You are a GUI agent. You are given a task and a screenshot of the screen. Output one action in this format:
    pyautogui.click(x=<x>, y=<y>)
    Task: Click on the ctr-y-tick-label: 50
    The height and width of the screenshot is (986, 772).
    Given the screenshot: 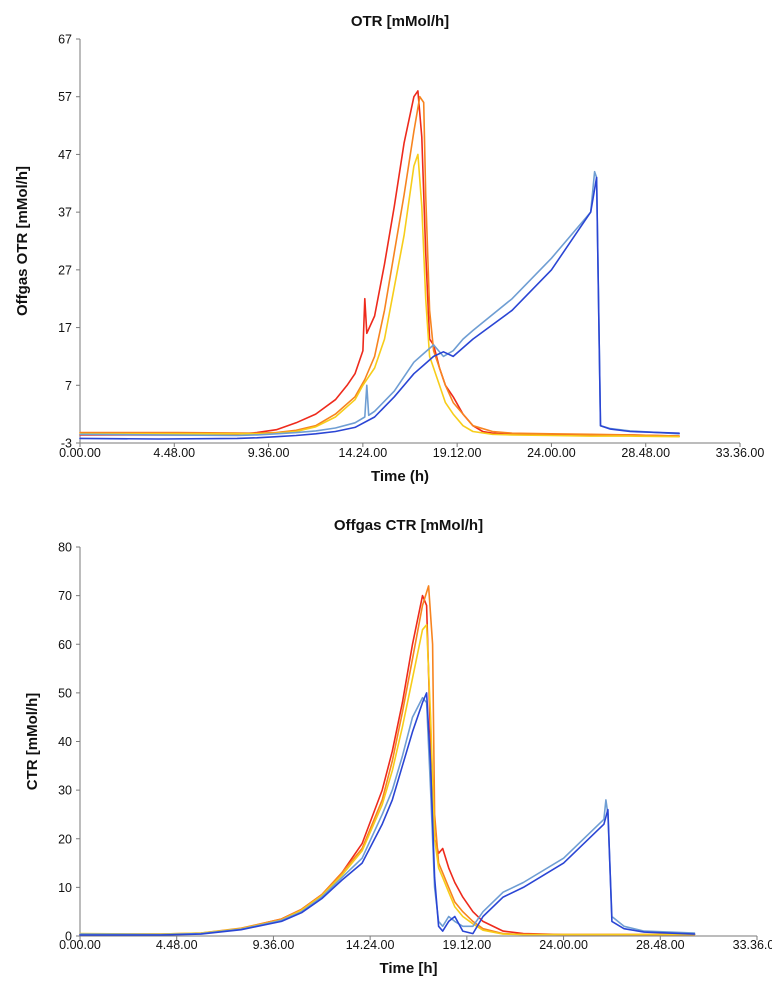 What is the action you would take?
    pyautogui.click(x=65, y=693)
    